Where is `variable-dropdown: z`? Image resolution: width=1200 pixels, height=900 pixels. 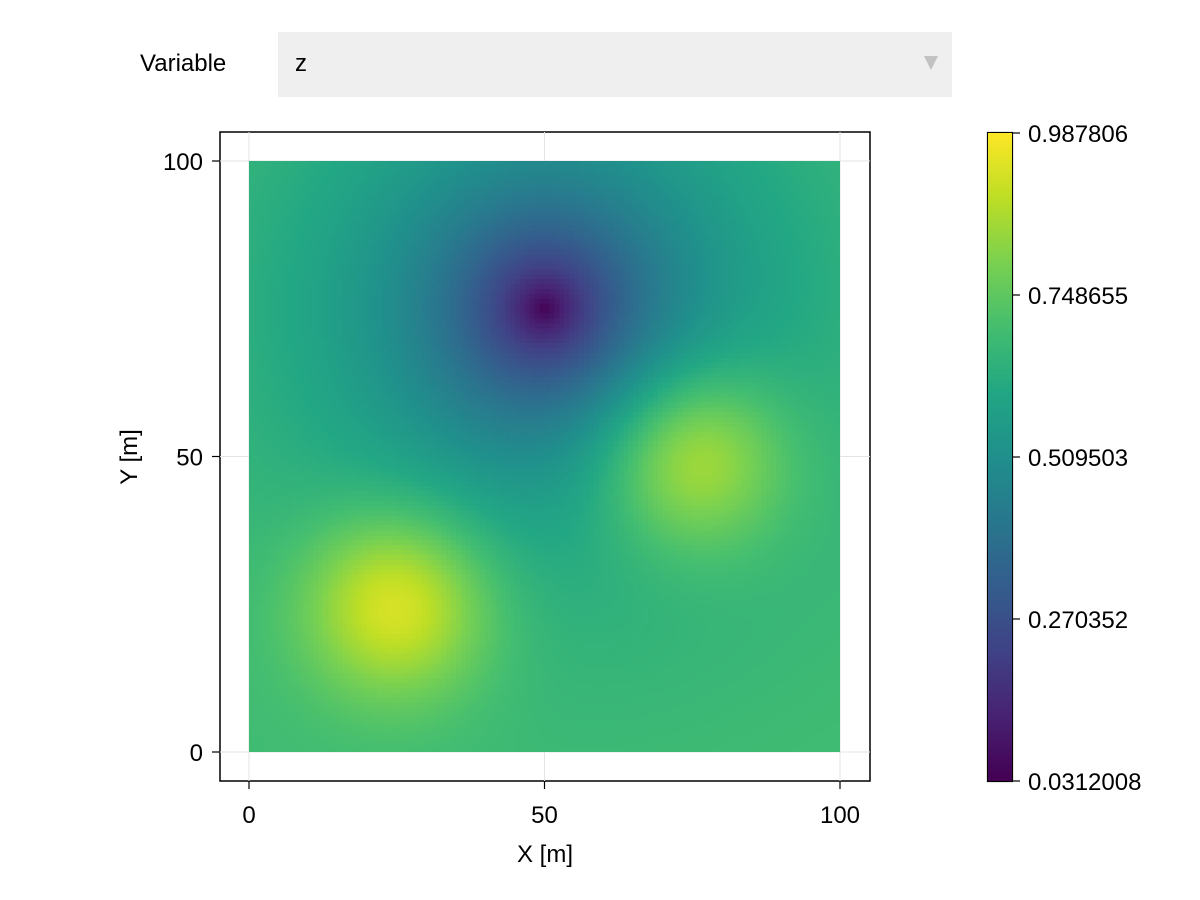
variable-dropdown: z is located at coordinates (615, 64).